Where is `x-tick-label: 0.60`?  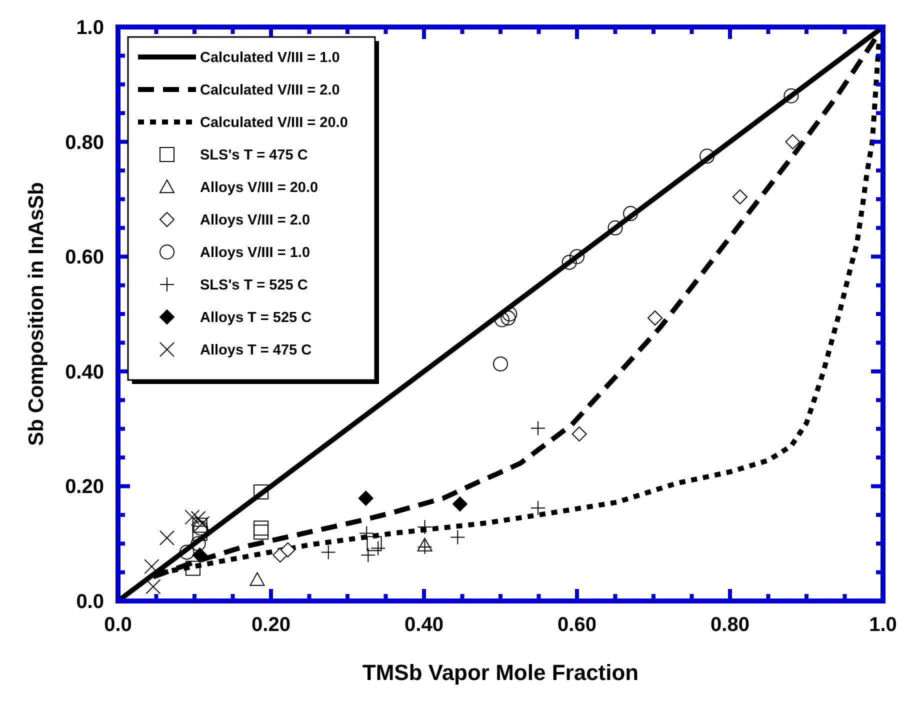
x-tick-label: 0.60 is located at coordinates (577, 625).